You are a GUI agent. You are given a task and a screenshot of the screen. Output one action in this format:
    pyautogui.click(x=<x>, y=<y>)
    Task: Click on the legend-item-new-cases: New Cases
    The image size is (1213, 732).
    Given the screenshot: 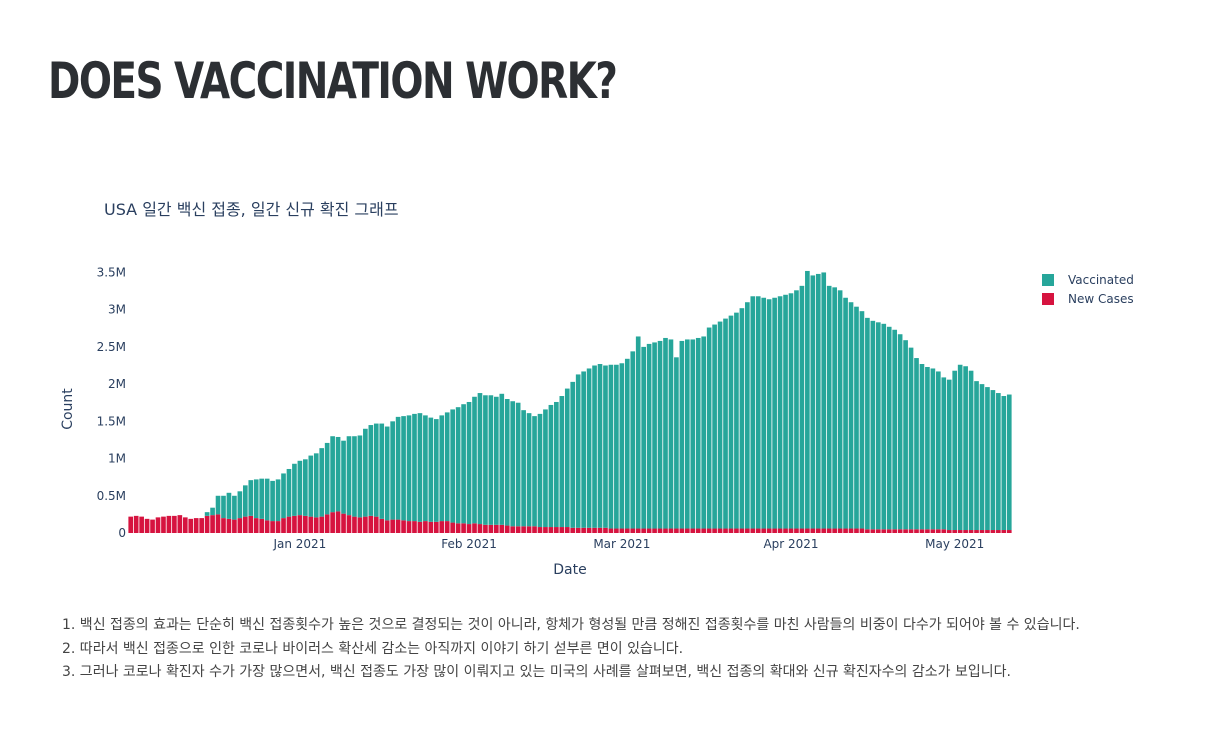 What is the action you would take?
    pyautogui.click(x=1088, y=298)
    